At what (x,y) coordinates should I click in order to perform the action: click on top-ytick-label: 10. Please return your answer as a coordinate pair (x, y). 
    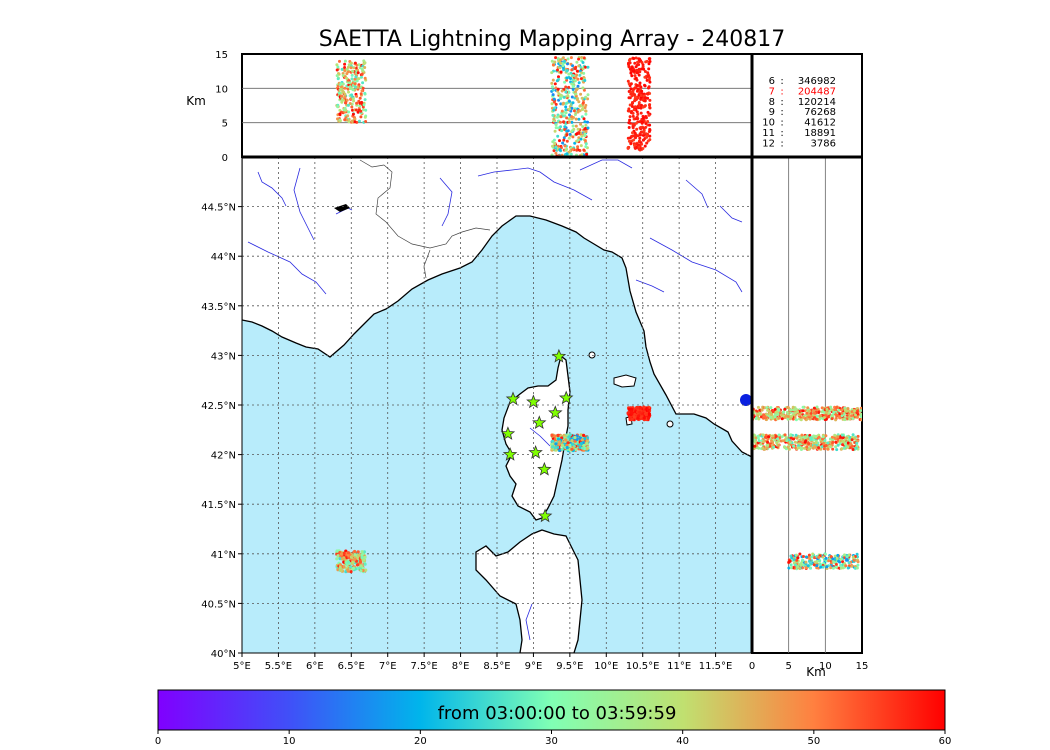
    Looking at the image, I should click on (221, 89).